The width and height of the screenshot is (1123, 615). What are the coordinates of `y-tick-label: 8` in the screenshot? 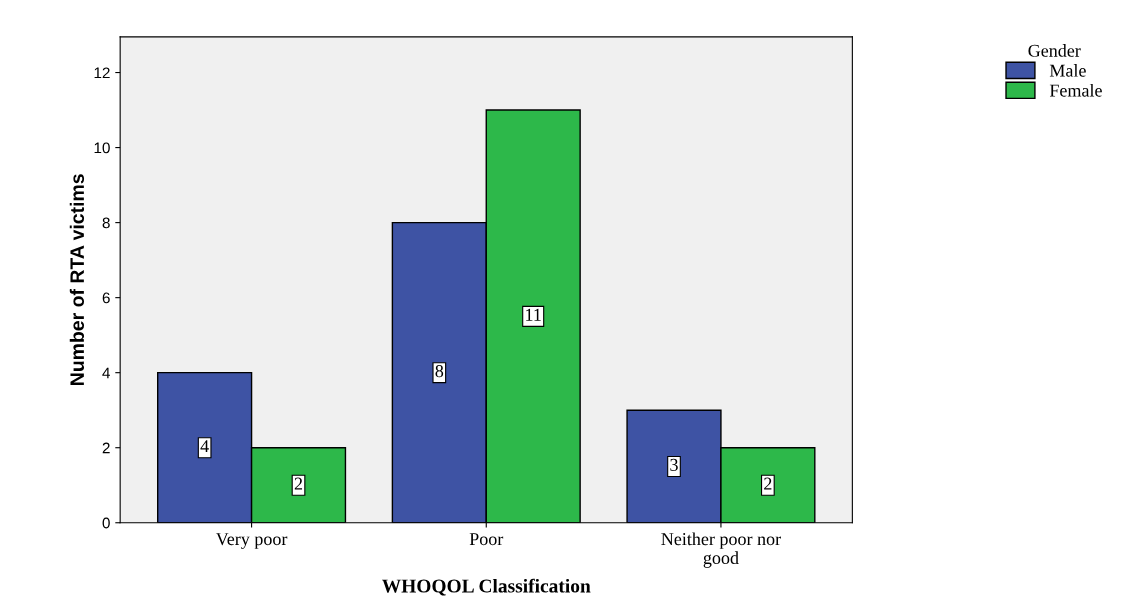 It's located at (106, 223).